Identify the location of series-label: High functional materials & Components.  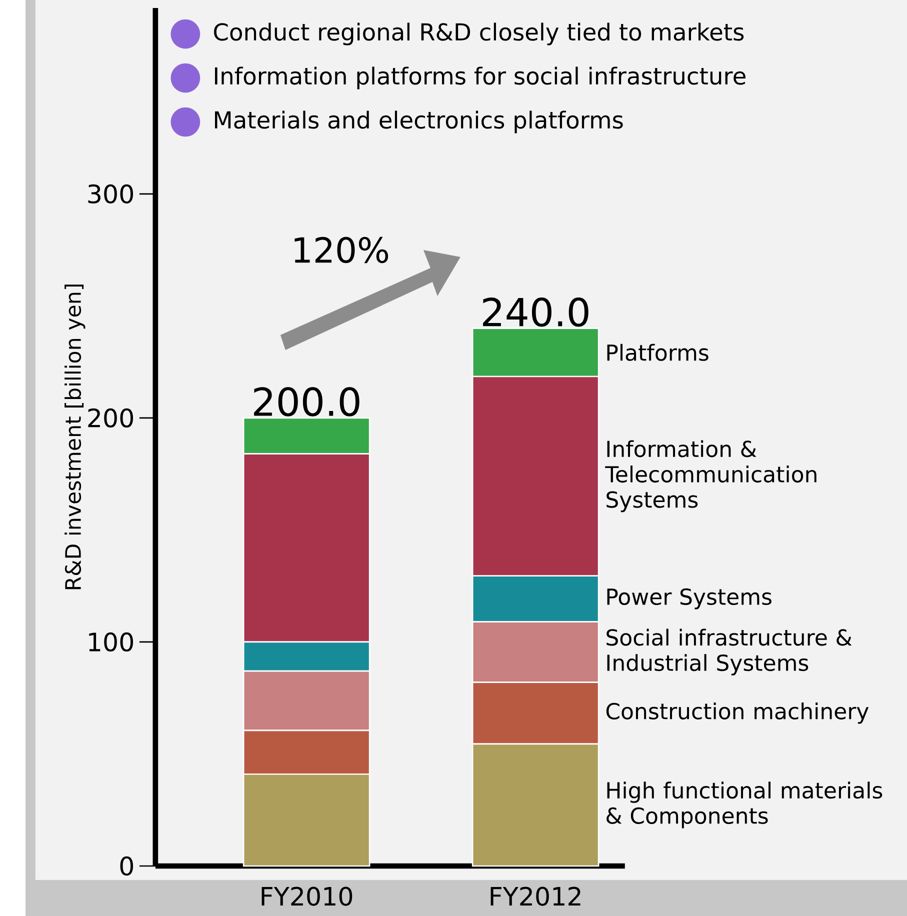
(744, 805).